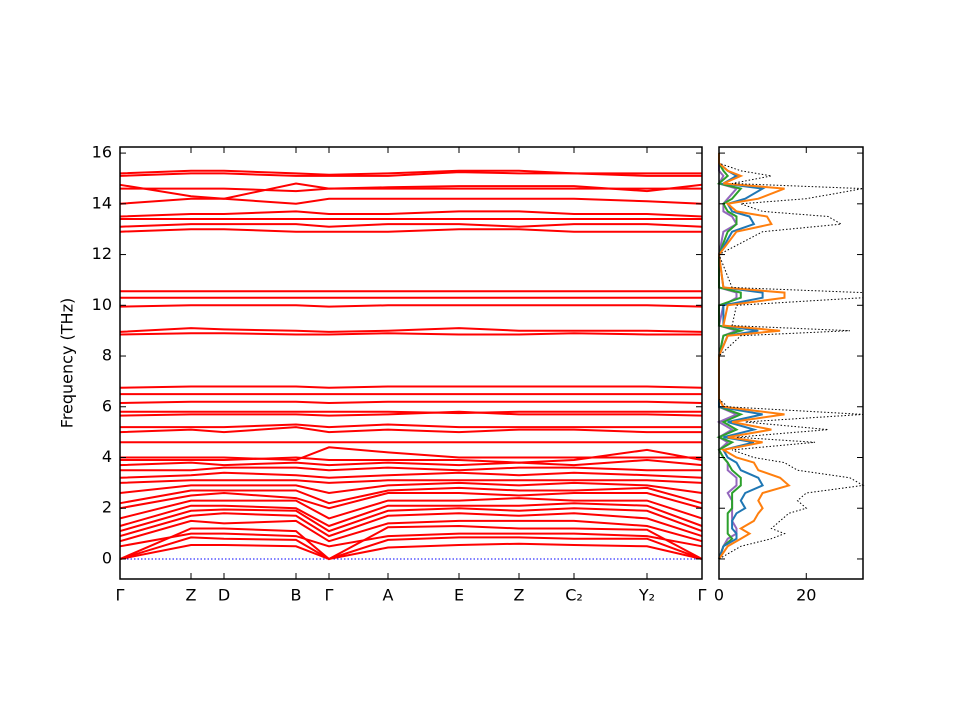  I want to click on x-tick-label: A, so click(388, 595).